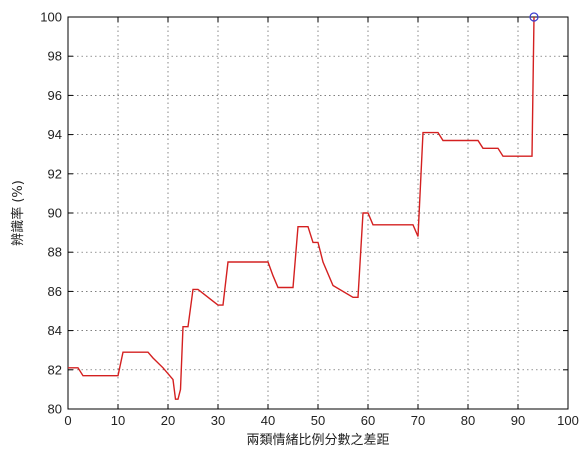 This screenshot has width=582, height=451. Describe the element at coordinates (51, 17) in the screenshot. I see `y-tick-label: 100` at that location.